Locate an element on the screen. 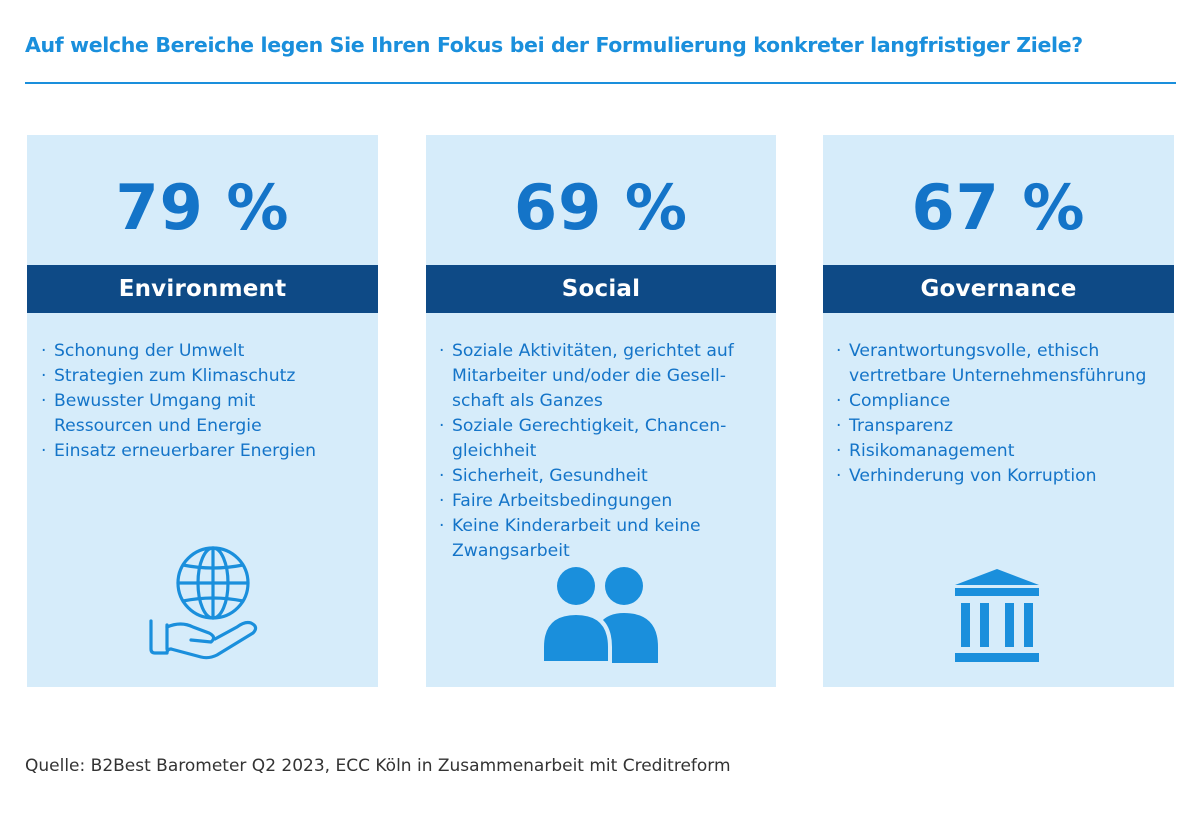 The height and width of the screenshot is (815, 1200). list-item: · Compliance is located at coordinates (893, 401).